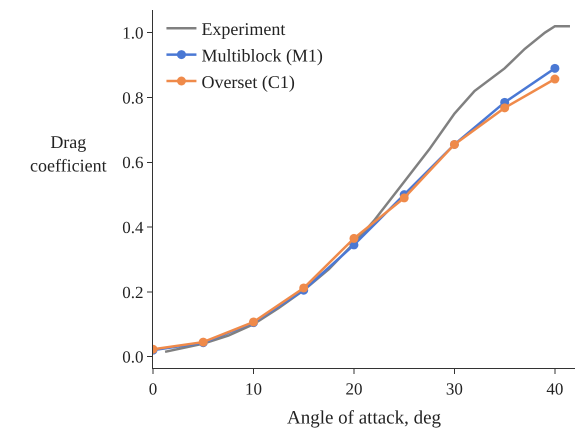 The width and height of the screenshot is (585, 434). Describe the element at coordinates (364, 417) in the screenshot. I see `x-axis-title: Angle of attack, deg` at that location.